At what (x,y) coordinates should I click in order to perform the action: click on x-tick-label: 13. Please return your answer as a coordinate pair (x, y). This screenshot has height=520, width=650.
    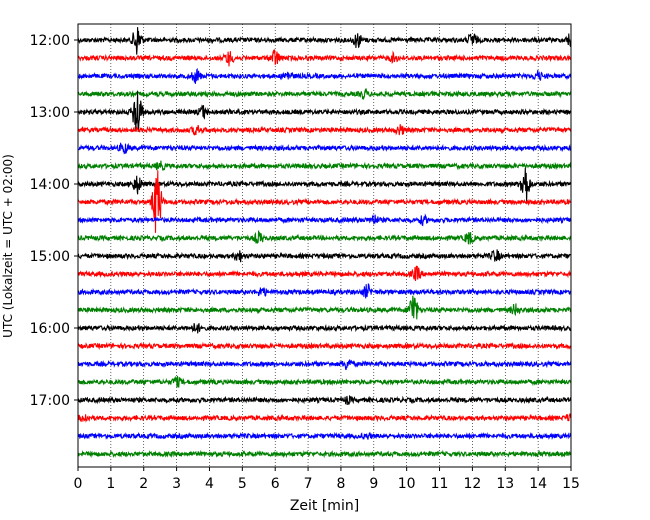
    Looking at the image, I should click on (505, 484).